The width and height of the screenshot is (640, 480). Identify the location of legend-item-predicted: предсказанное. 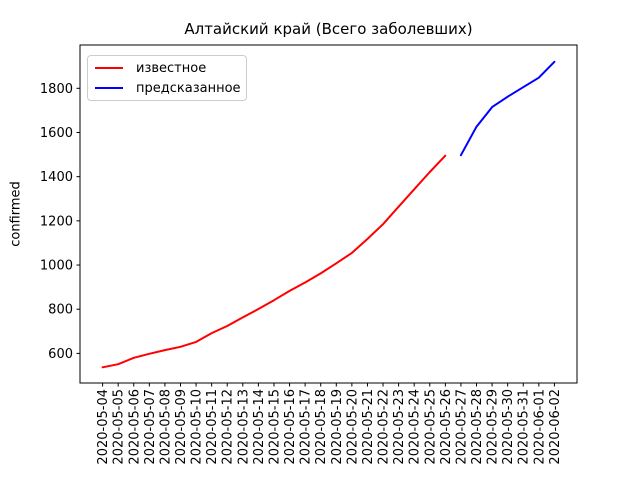
(168, 88).